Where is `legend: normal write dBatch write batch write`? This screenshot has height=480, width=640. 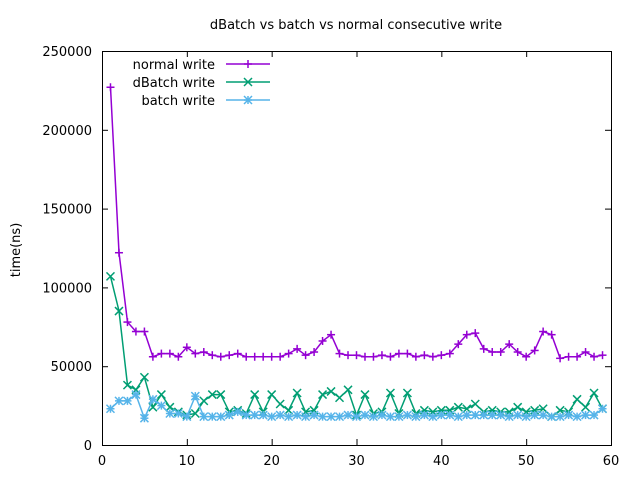
legend: normal write dBatch write batch write is located at coordinates (201, 83).